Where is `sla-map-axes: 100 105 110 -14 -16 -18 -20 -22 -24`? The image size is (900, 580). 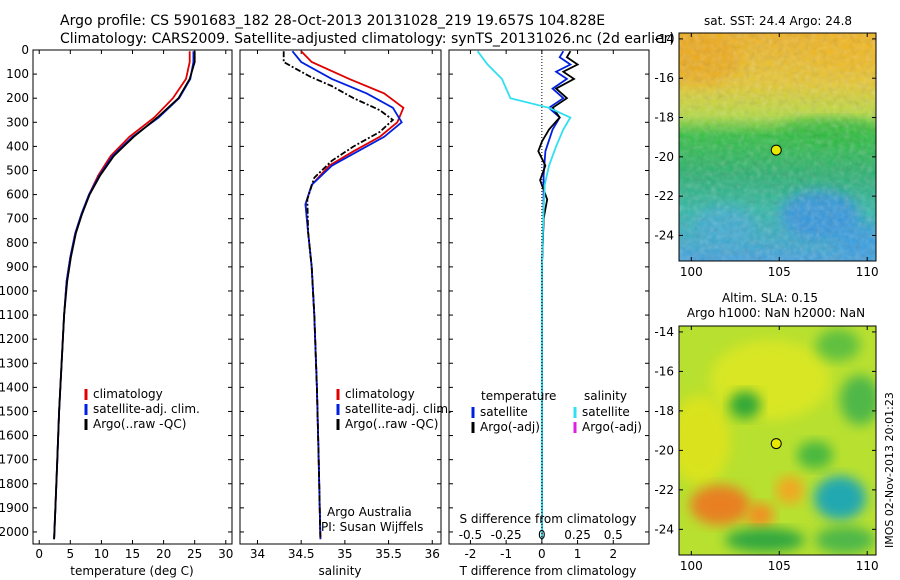 sla-map-axes: 100 105 110 -14 -16 -18 -20 -22 -24 is located at coordinates (766, 449).